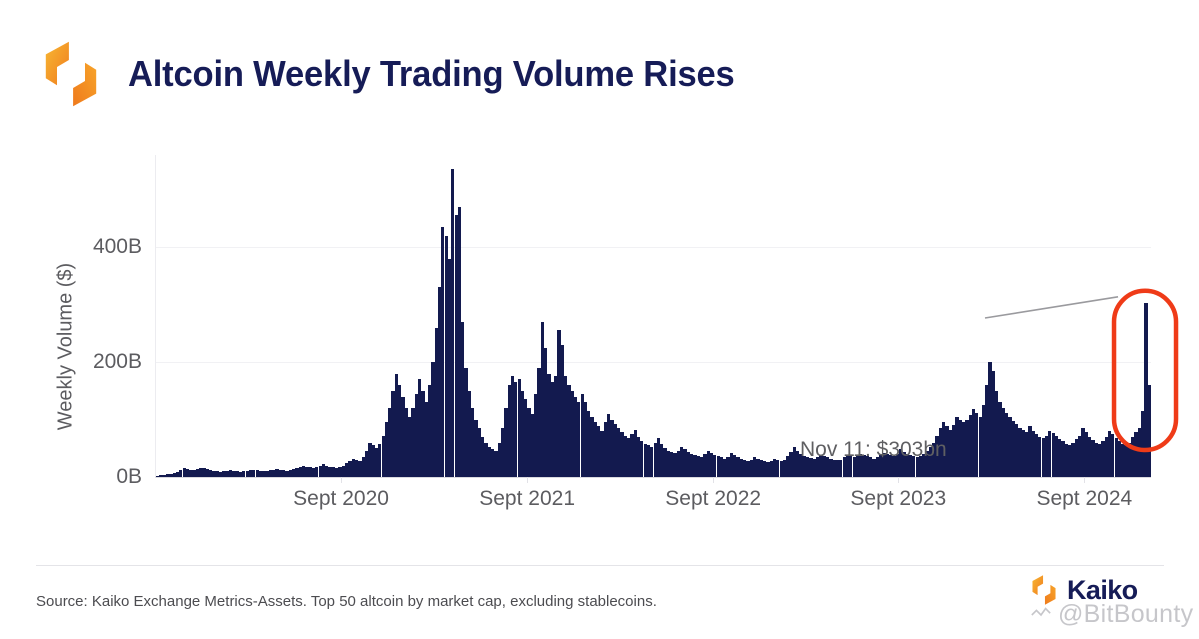  Describe the element at coordinates (1044, 590) in the screenshot. I see `kaiko-hexagon-logo-icon-footer` at that location.